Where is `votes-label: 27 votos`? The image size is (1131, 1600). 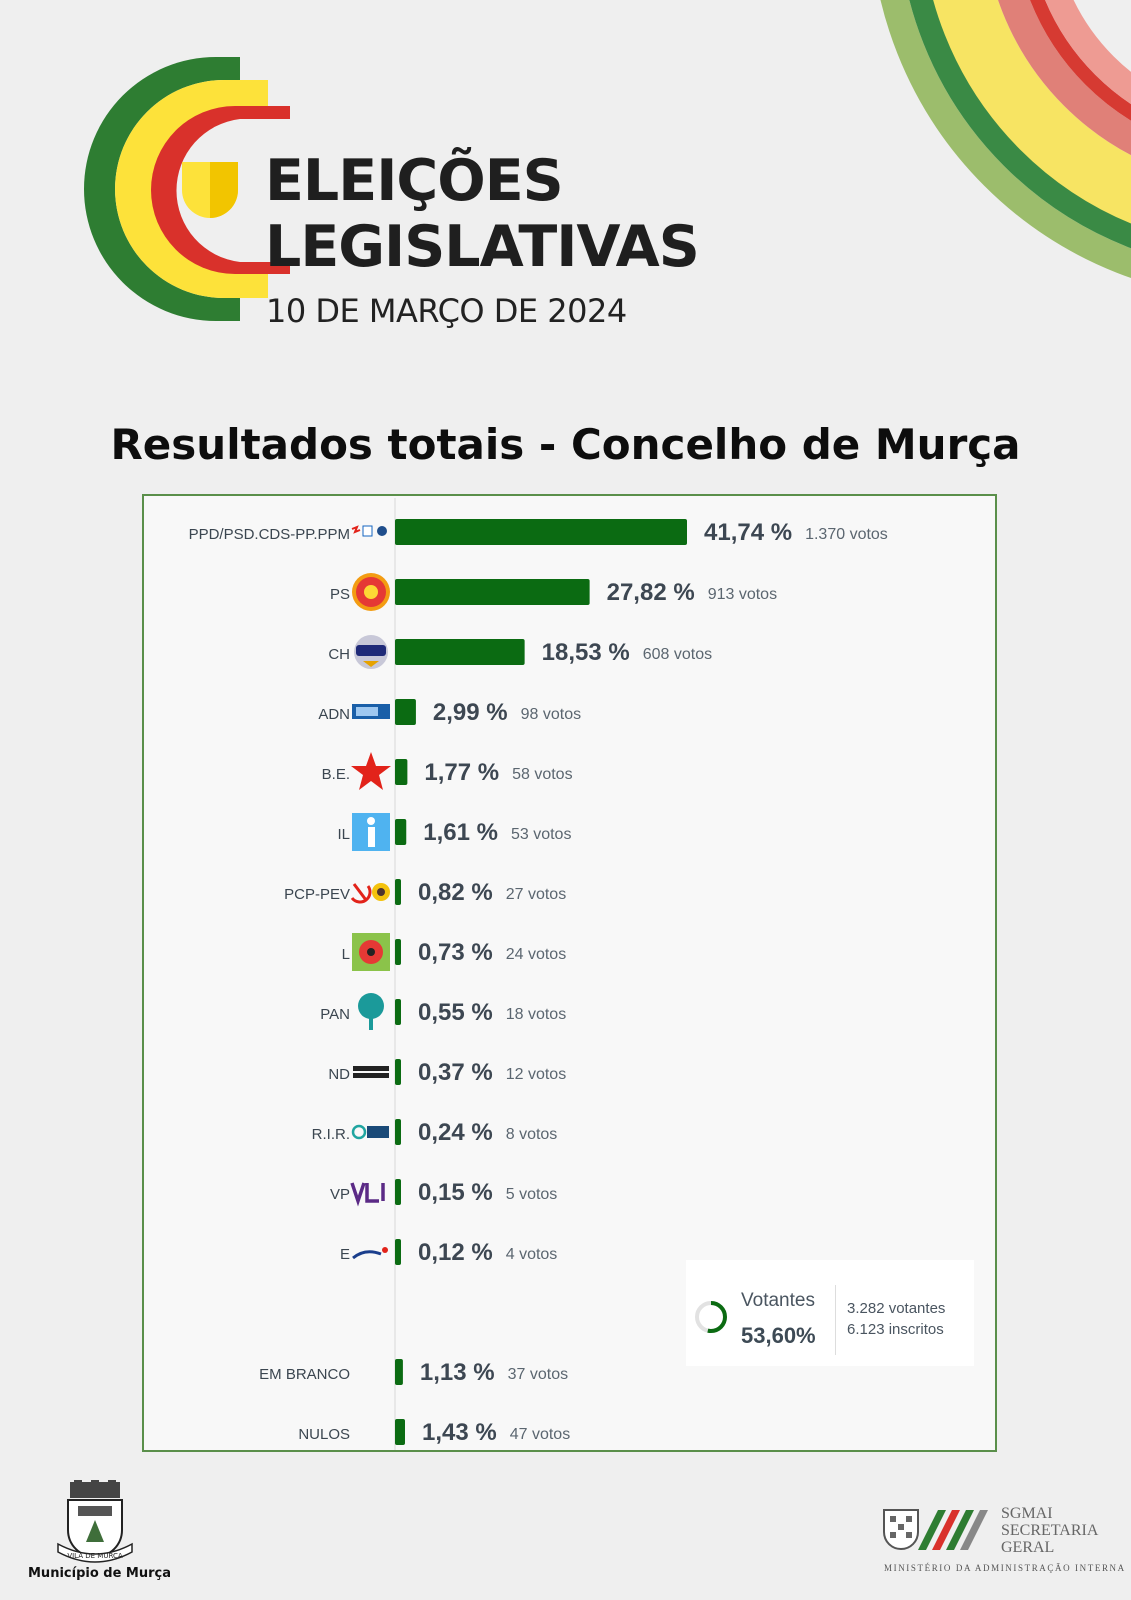 votes-label: 27 votos is located at coordinates (536, 894).